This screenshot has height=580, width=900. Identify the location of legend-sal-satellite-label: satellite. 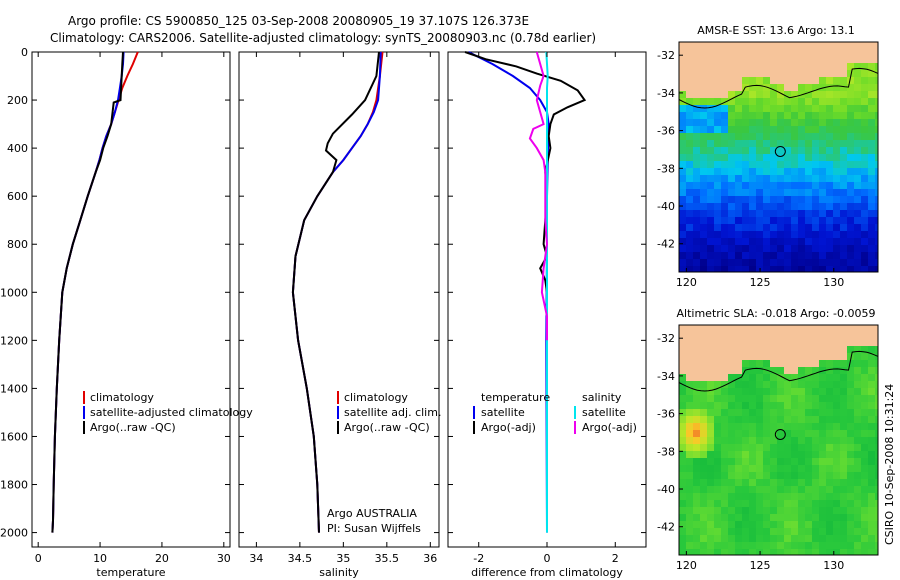
(604, 412).